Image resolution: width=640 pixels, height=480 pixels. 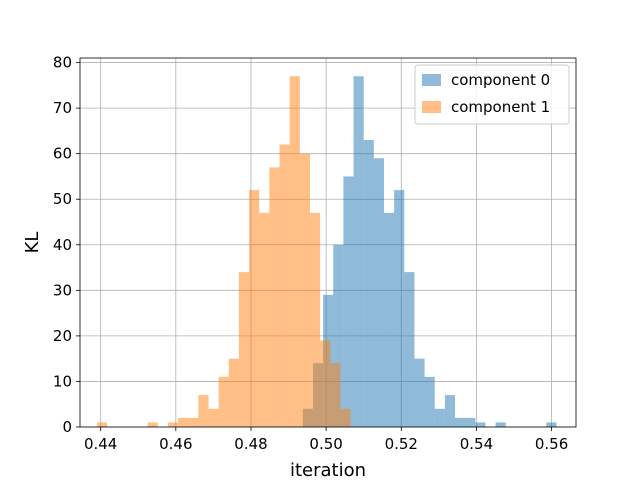 I want to click on legend: component 0 component 1, so click(x=492, y=94).